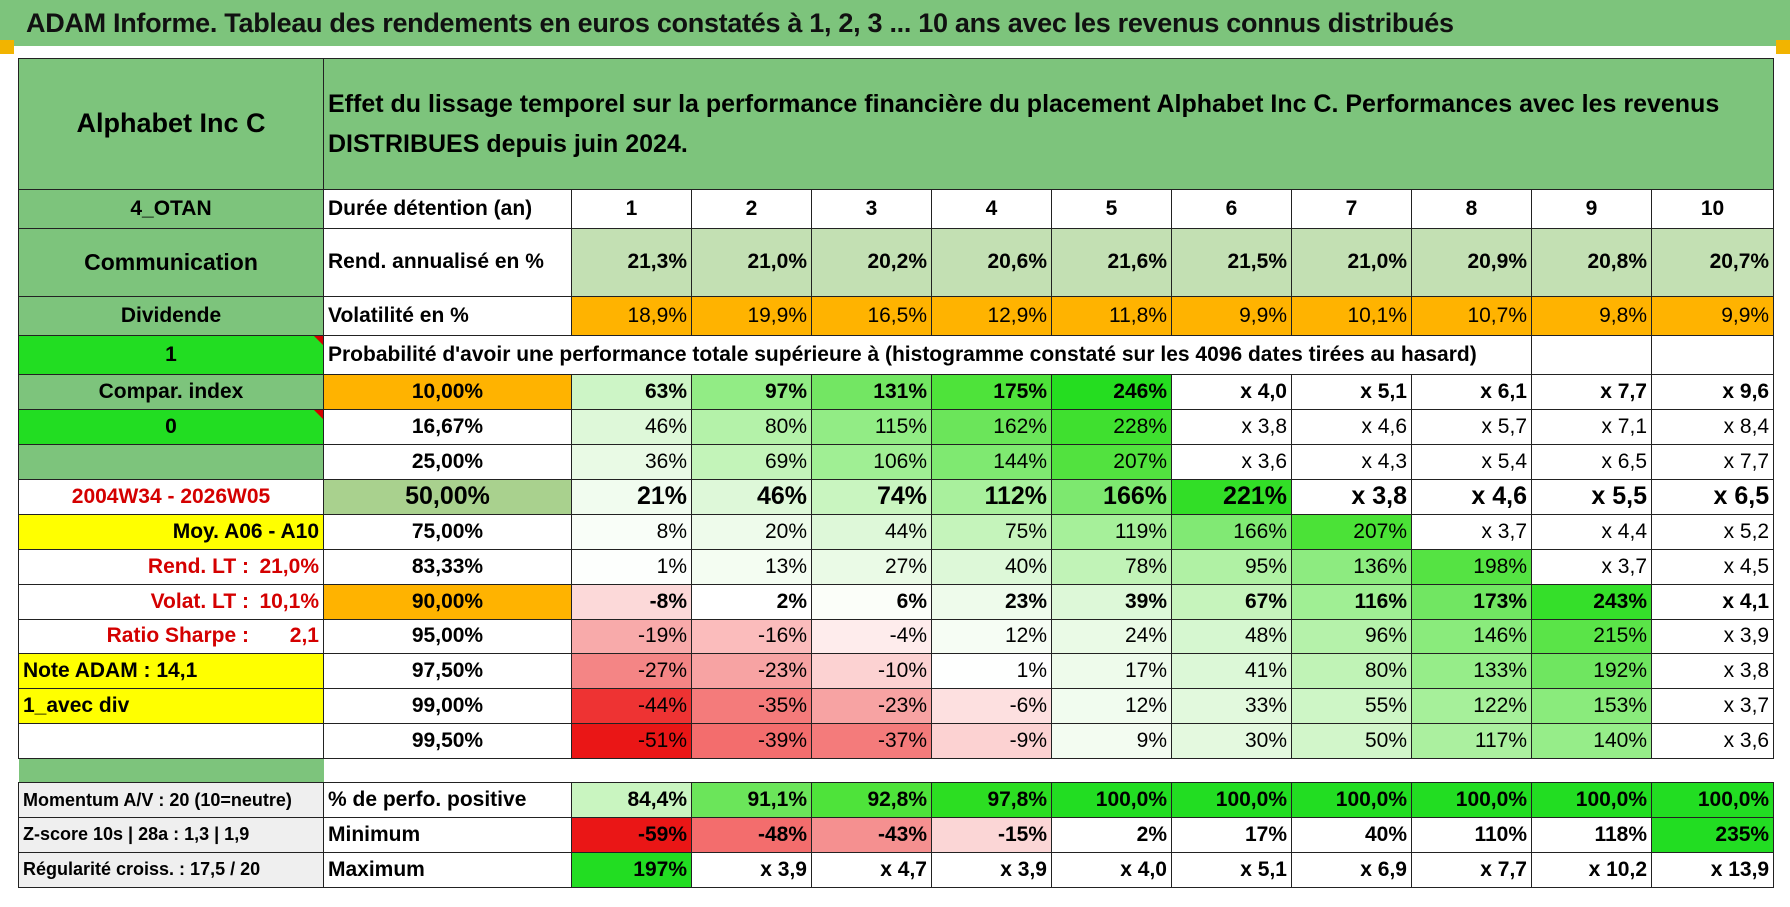 The image size is (1790, 907). I want to click on minimum-value: 235%, so click(1712, 834).